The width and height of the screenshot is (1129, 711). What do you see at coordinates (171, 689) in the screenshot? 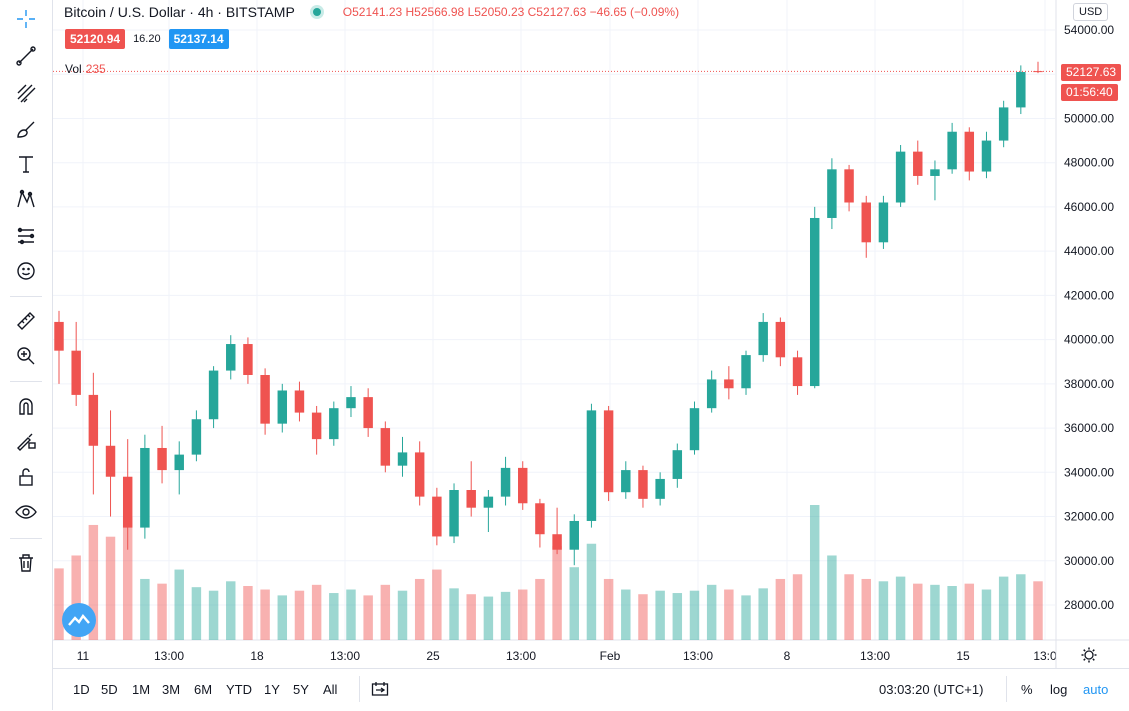
I see `range-3m-button: 3M` at bounding box center [171, 689].